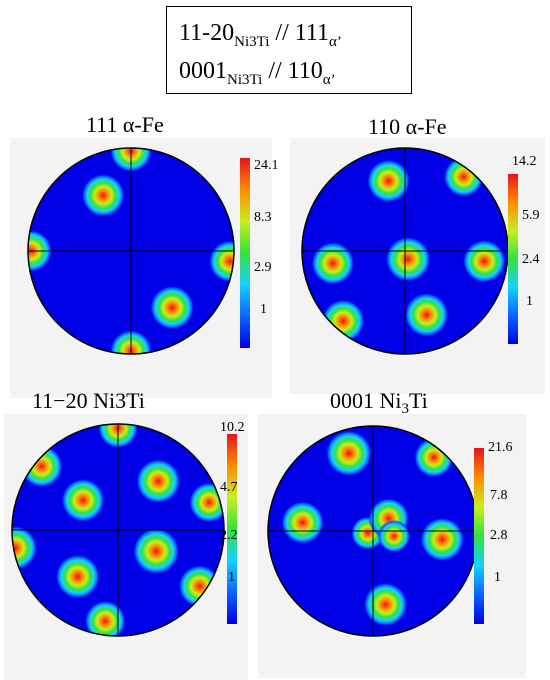 The height and width of the screenshot is (680, 550). What do you see at coordinates (499, 535) in the screenshot?
I see `colorbar-tick-3: 2.8` at bounding box center [499, 535].